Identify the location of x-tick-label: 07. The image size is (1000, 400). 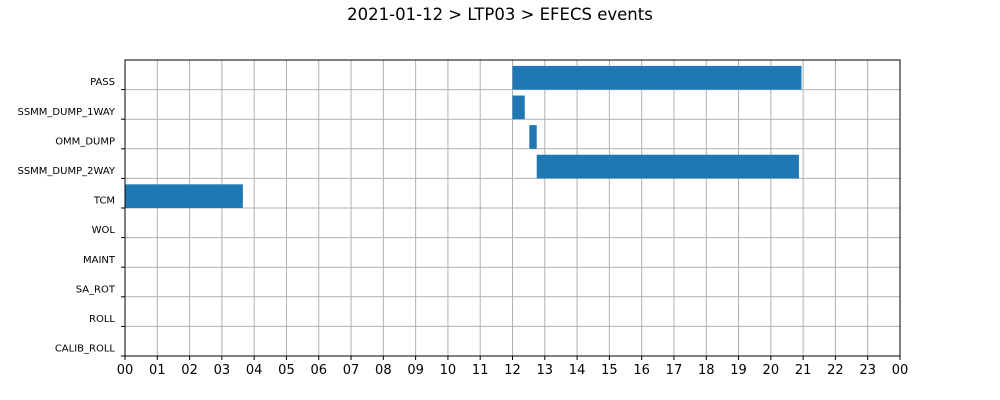
(351, 370).